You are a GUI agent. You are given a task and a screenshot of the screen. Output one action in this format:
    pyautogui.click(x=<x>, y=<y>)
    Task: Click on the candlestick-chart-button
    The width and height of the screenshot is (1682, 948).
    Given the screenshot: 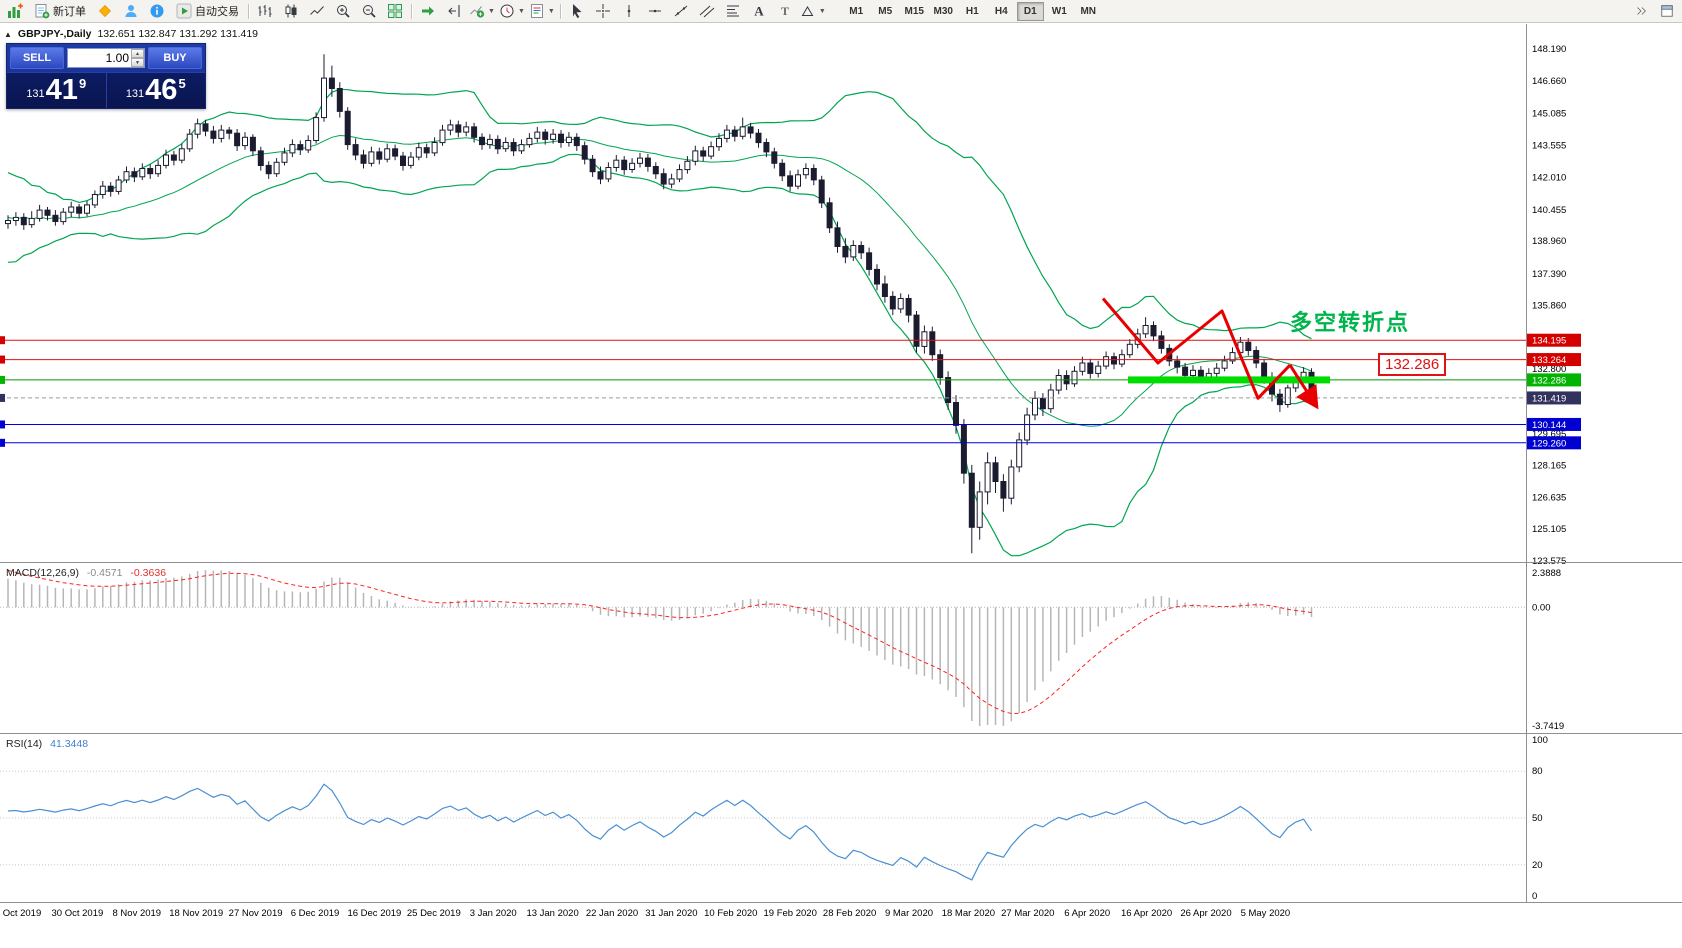 What is the action you would take?
    pyautogui.click(x=291, y=11)
    